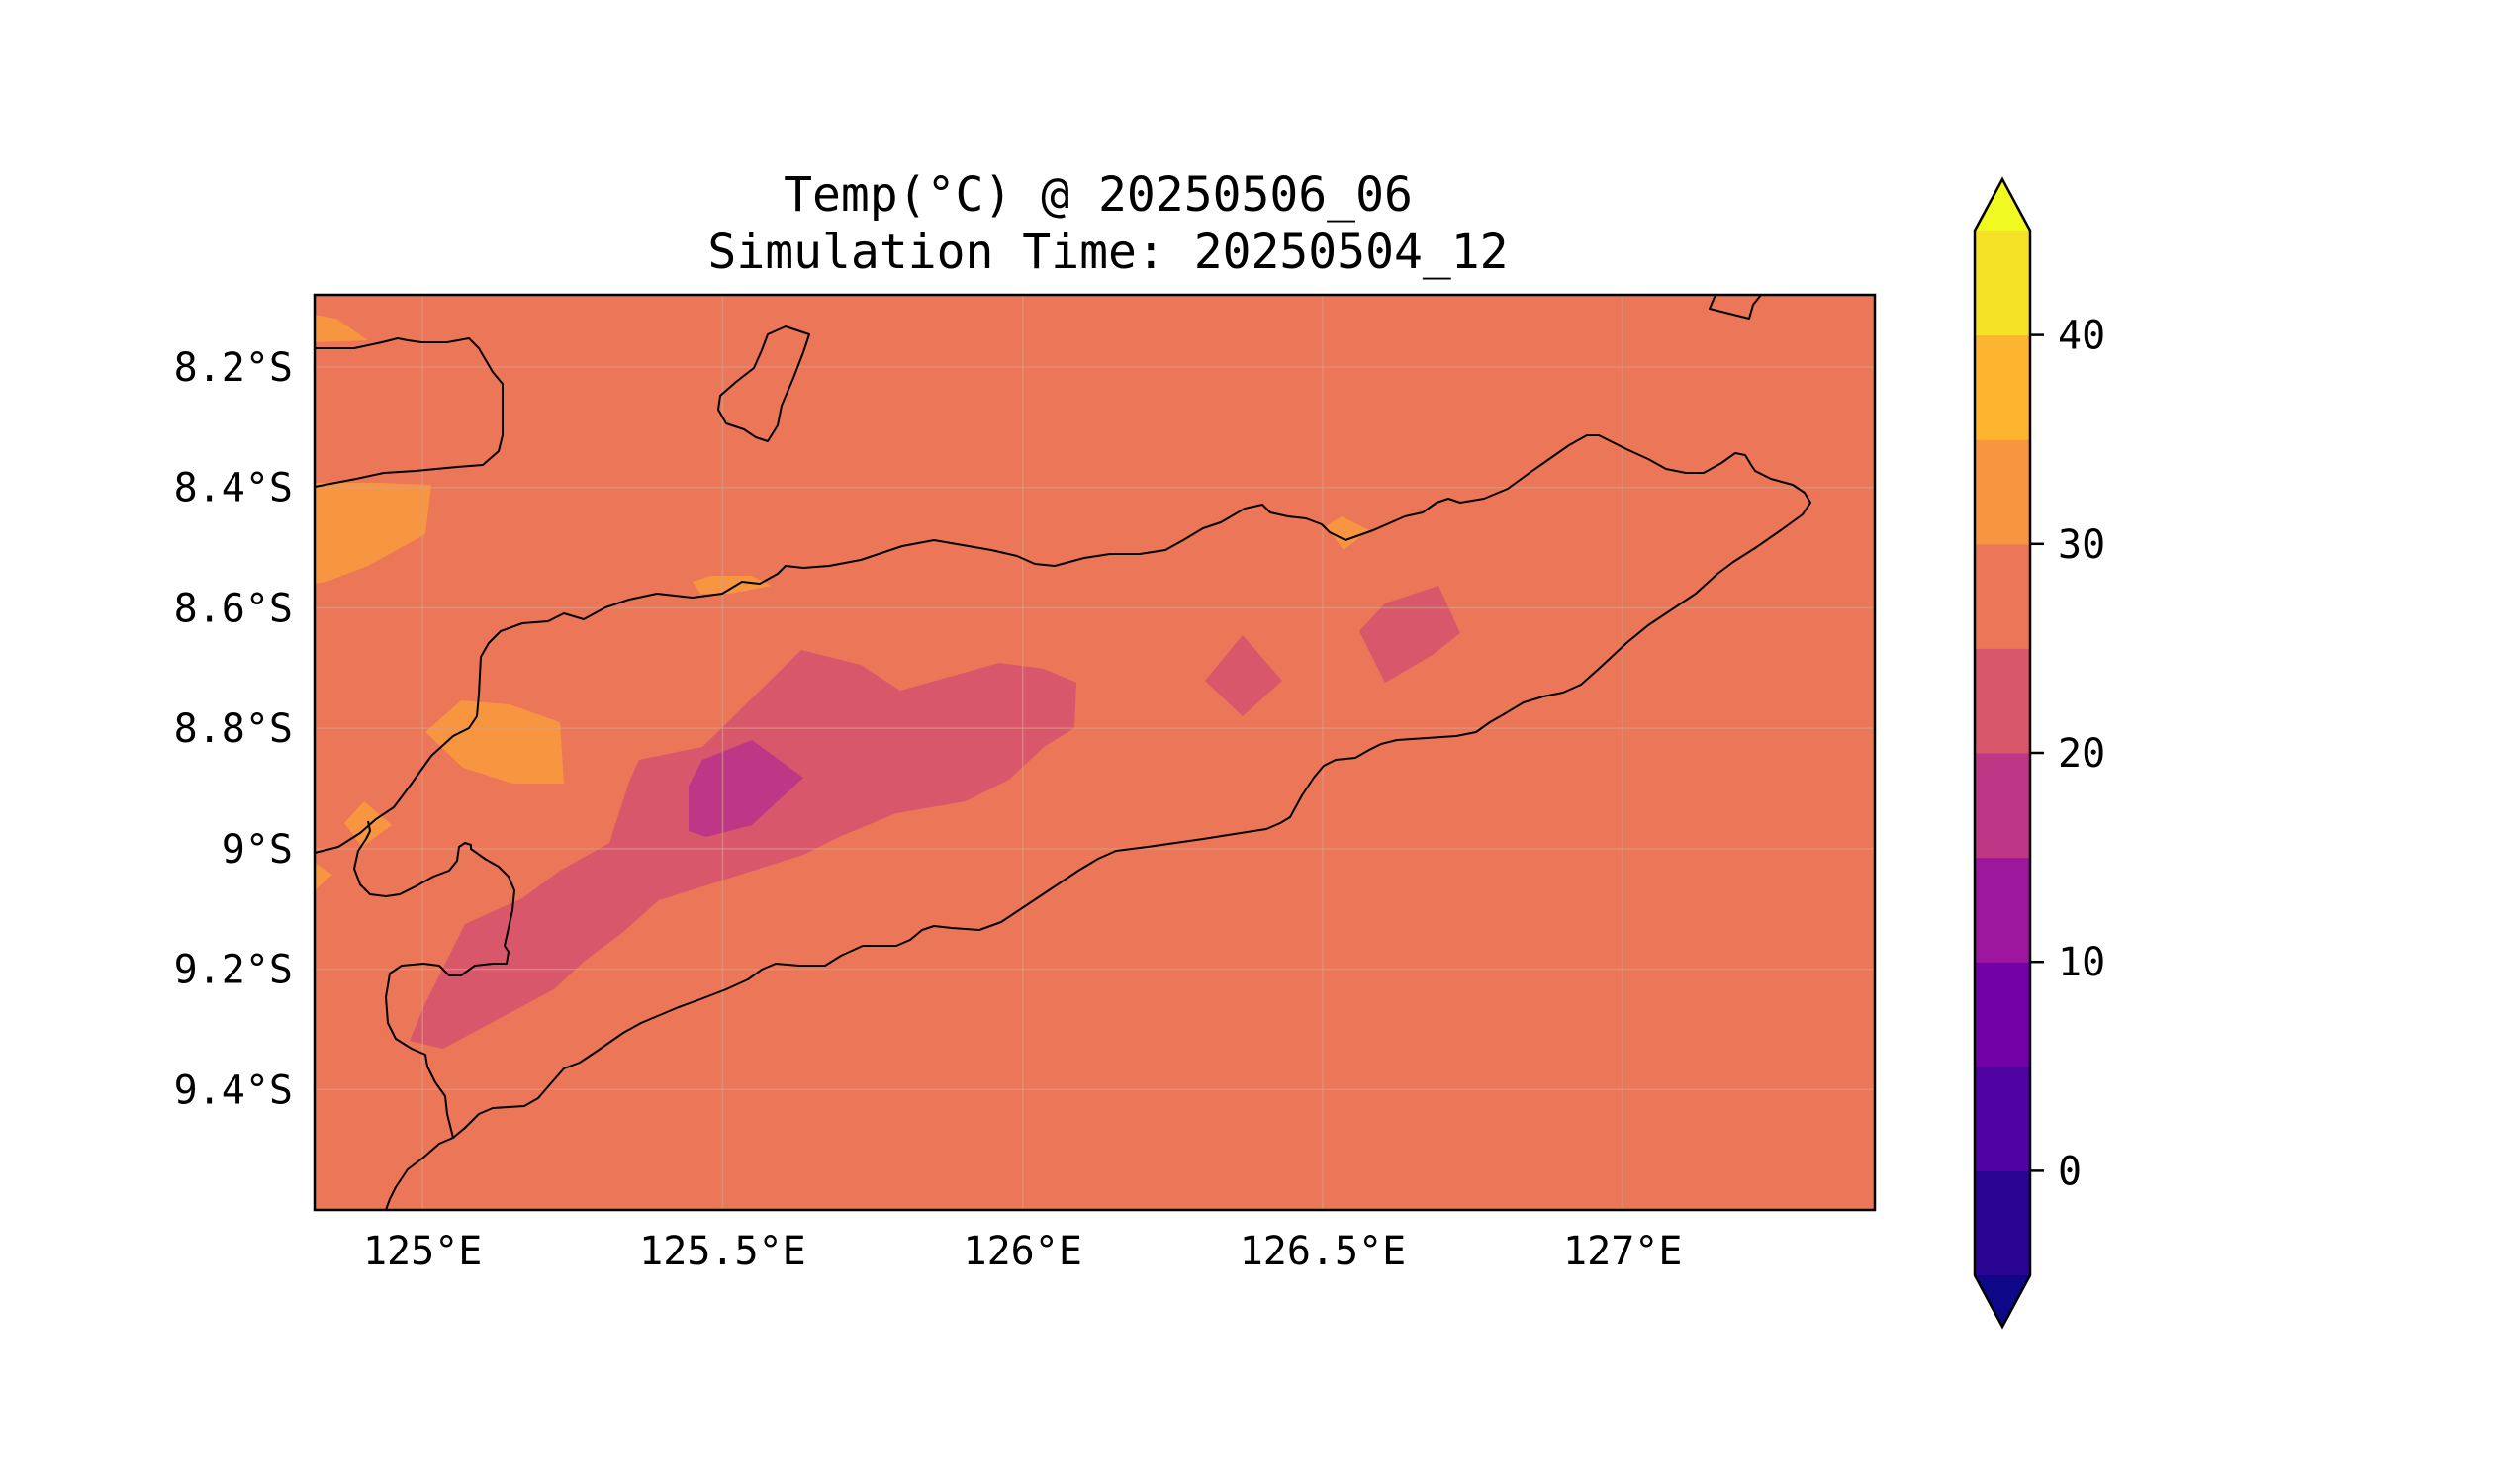 This screenshot has height=1484, width=2504. Describe the element at coordinates (722, 1251) in the screenshot. I see `lon-tick-label: 125.5°E` at that location.